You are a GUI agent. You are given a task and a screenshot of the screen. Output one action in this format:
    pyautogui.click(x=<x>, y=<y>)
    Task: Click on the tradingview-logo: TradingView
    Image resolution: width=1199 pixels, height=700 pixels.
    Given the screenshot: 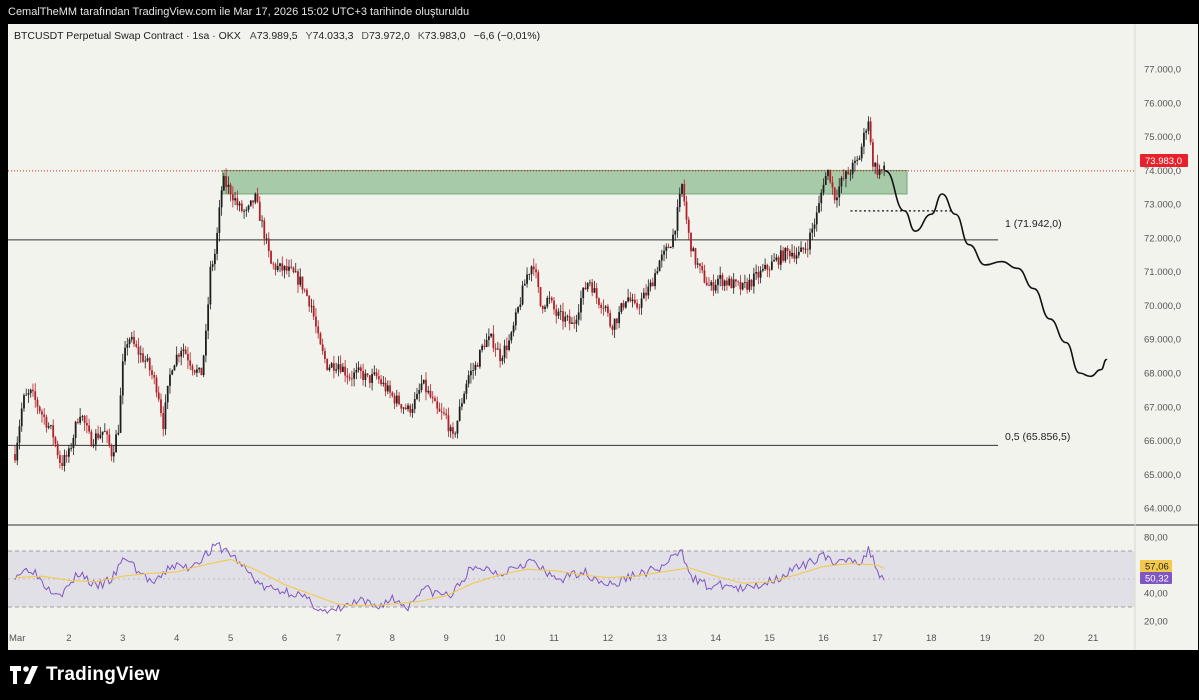 What is the action you would take?
    pyautogui.click(x=85, y=675)
    